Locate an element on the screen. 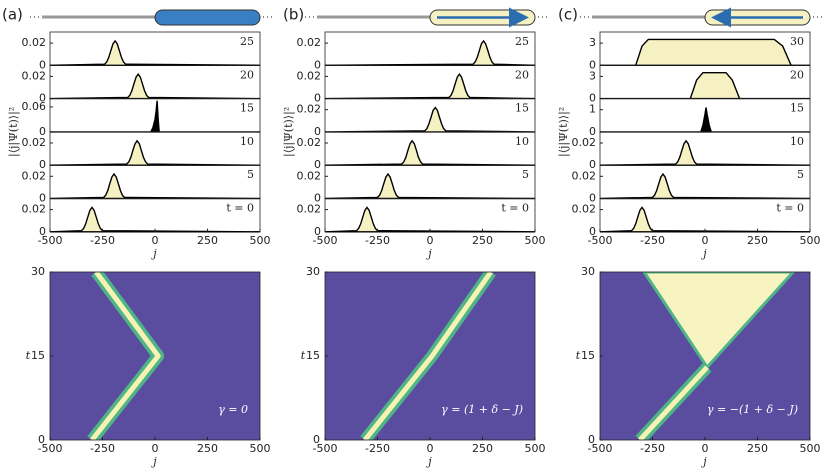 This screenshot has height=475, width=830. schematic-b is located at coordinates (427, 17).